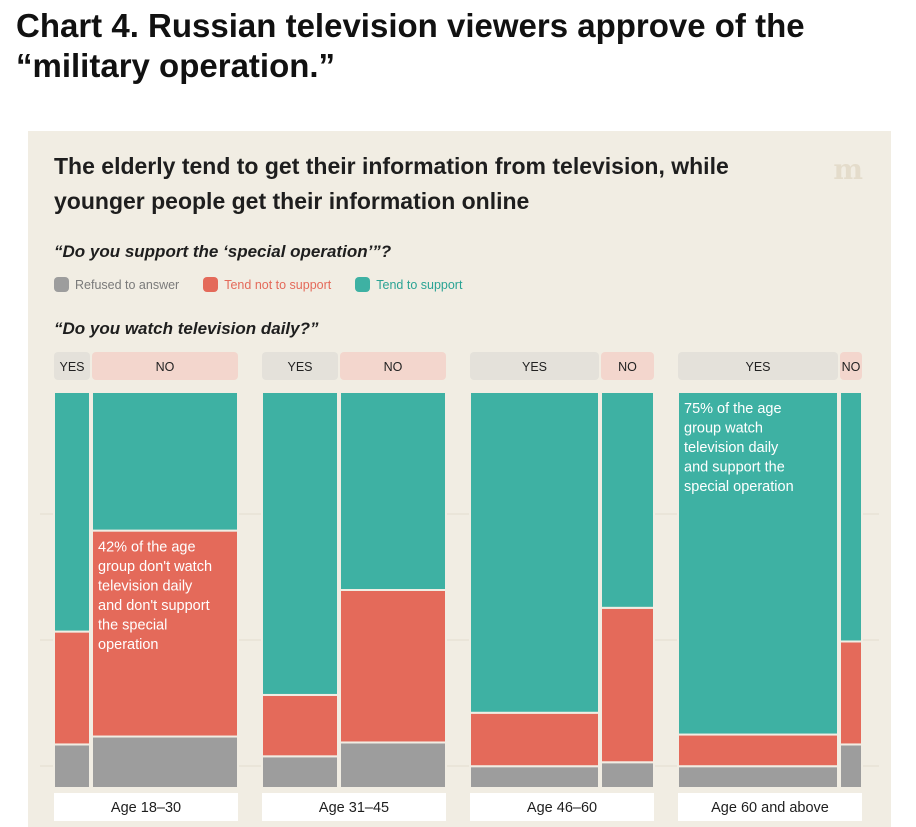 Image resolution: width=916 pixels, height=827 pixels. I want to click on legend-item-support: Tend to support, so click(408, 284).